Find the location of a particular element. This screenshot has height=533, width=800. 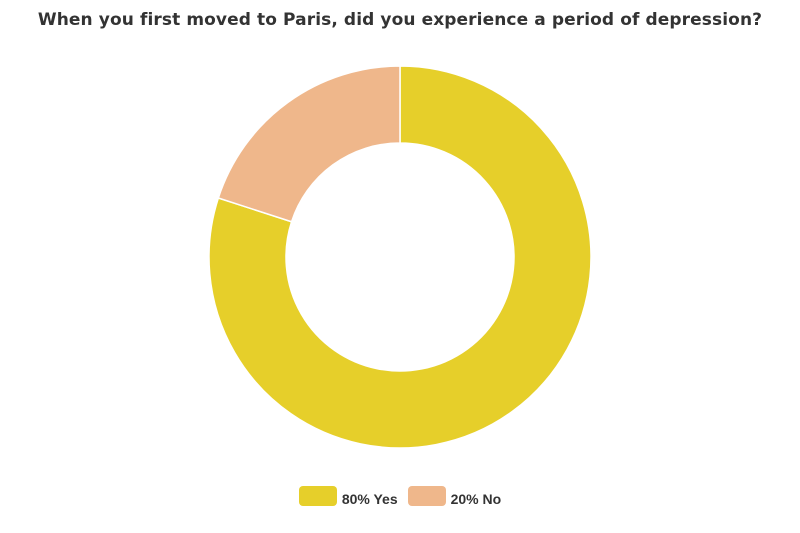

legend-swatch-no is located at coordinates (426, 496).